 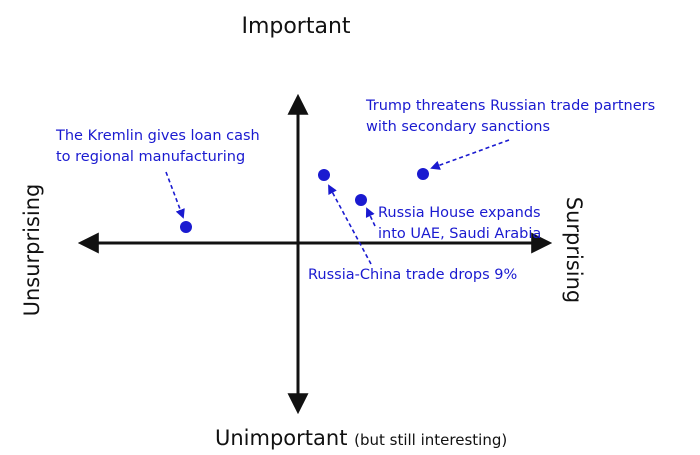 I want to click on annotation-china: Russia-China trade drops 9%, so click(x=412, y=275).